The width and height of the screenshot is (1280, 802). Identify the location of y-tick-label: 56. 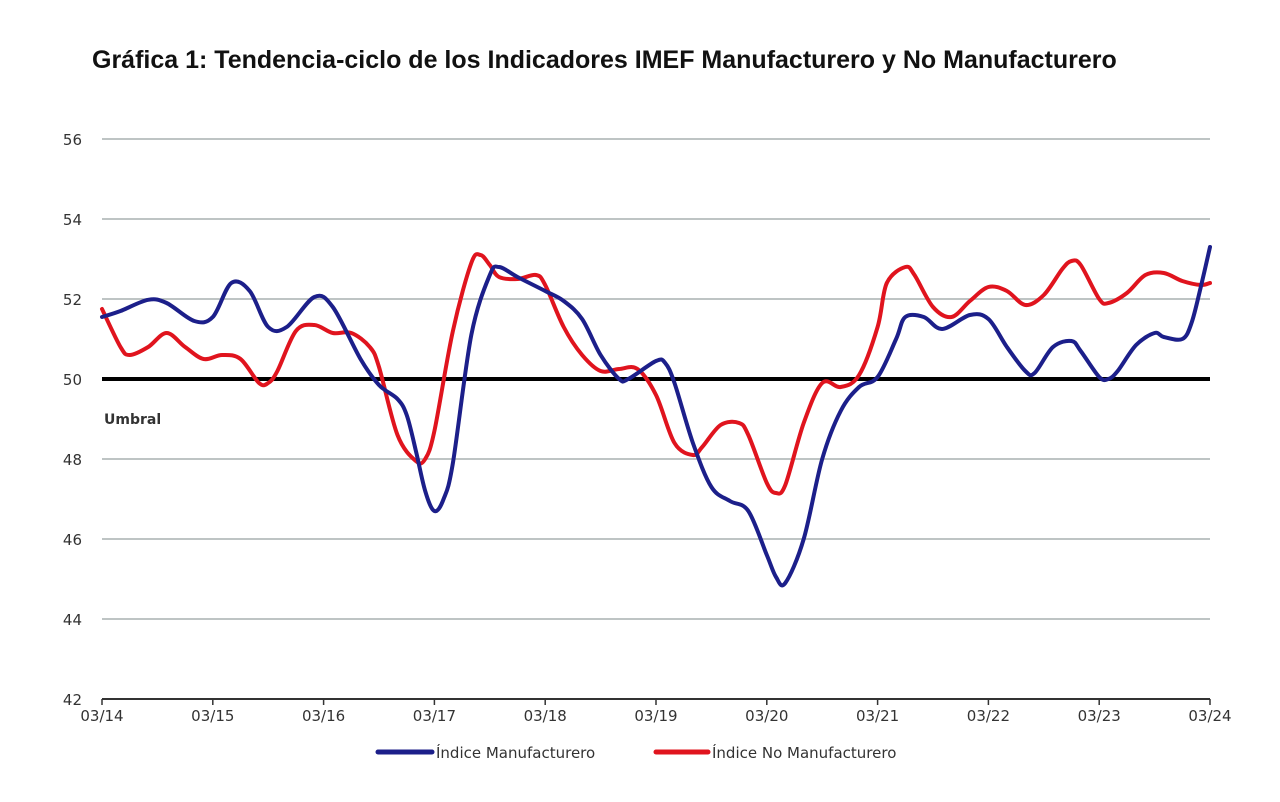
(72, 140).